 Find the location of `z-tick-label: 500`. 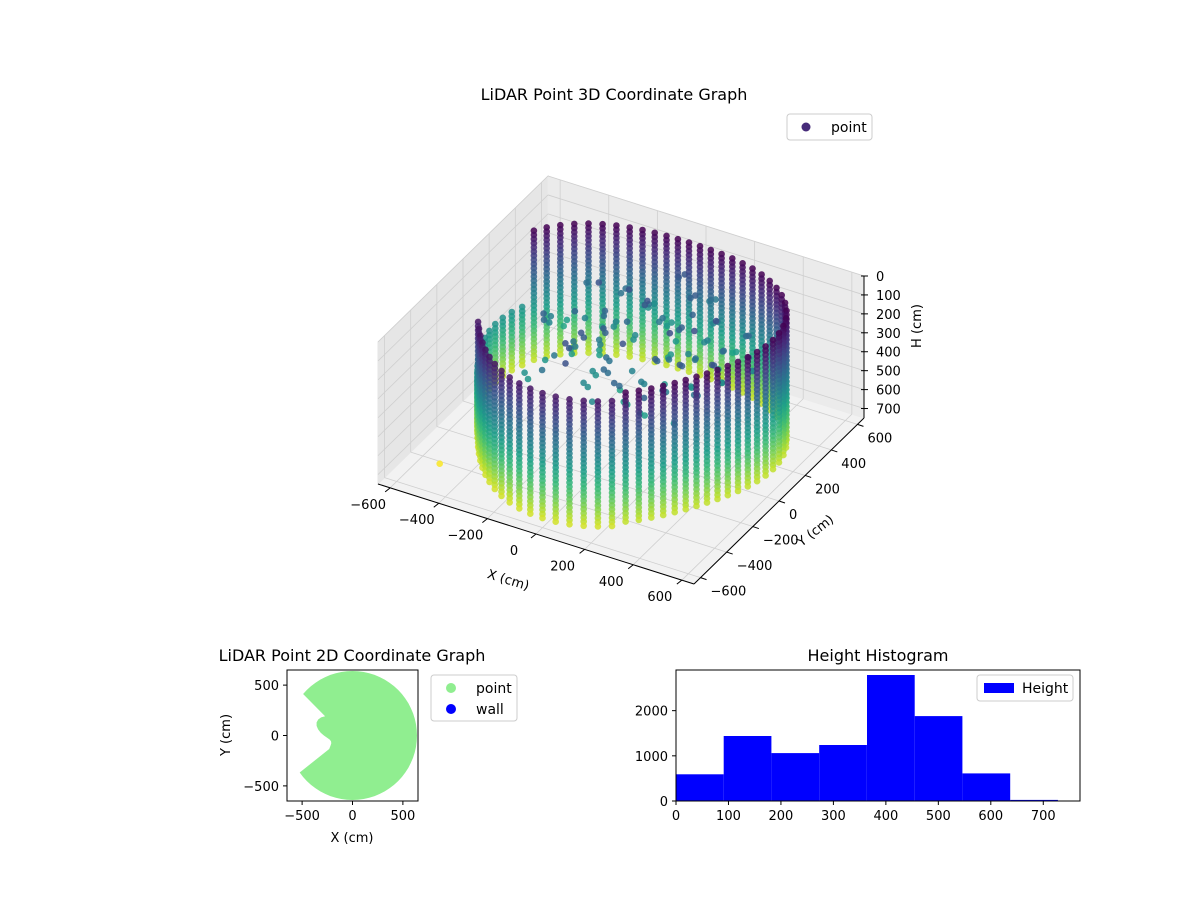

z-tick-label: 500 is located at coordinates (888, 372).